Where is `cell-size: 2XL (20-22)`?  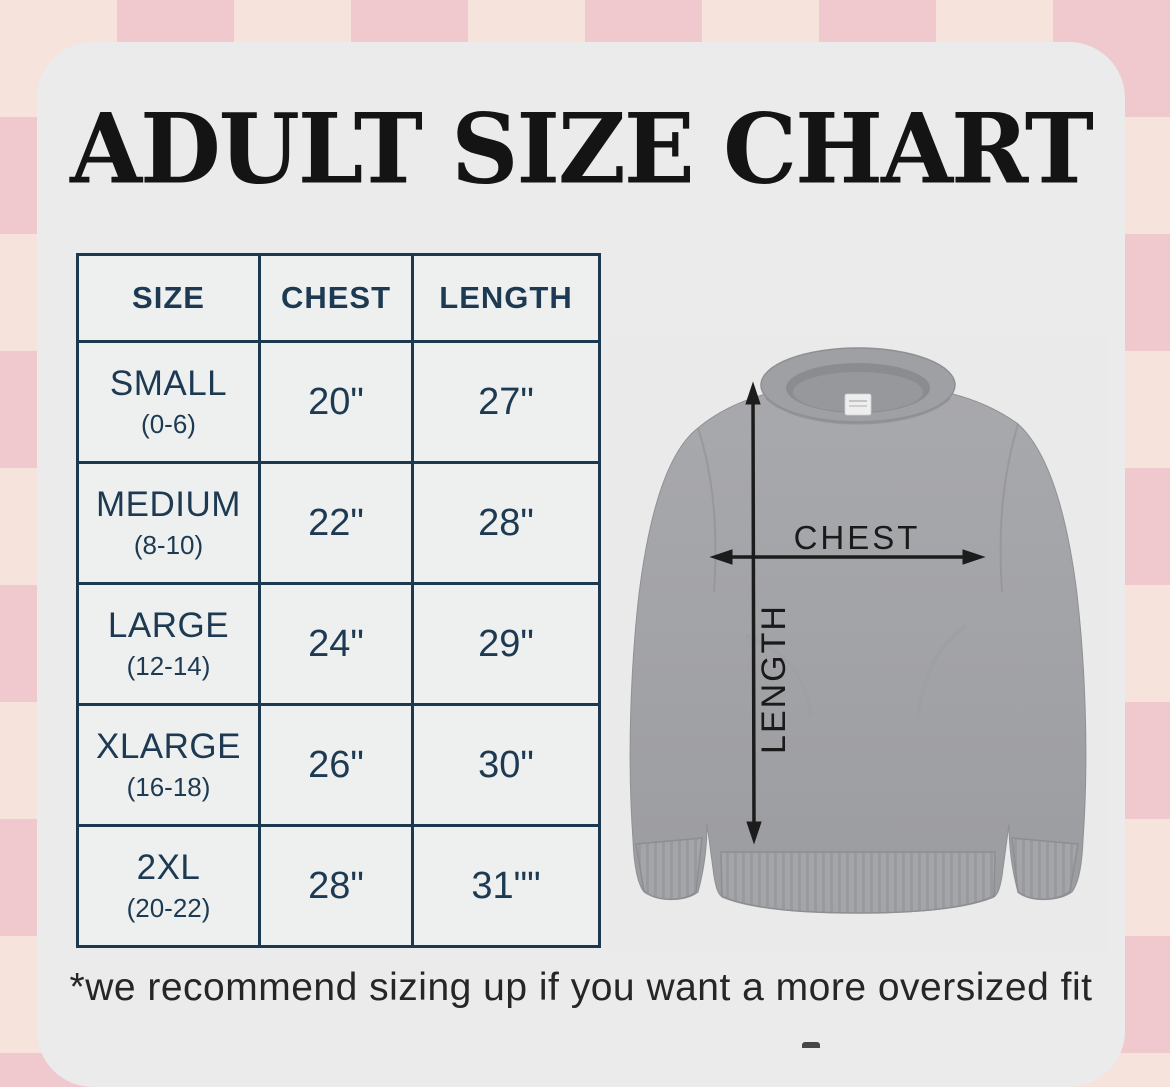 cell-size: 2XL (20-22) is located at coordinates (168, 886).